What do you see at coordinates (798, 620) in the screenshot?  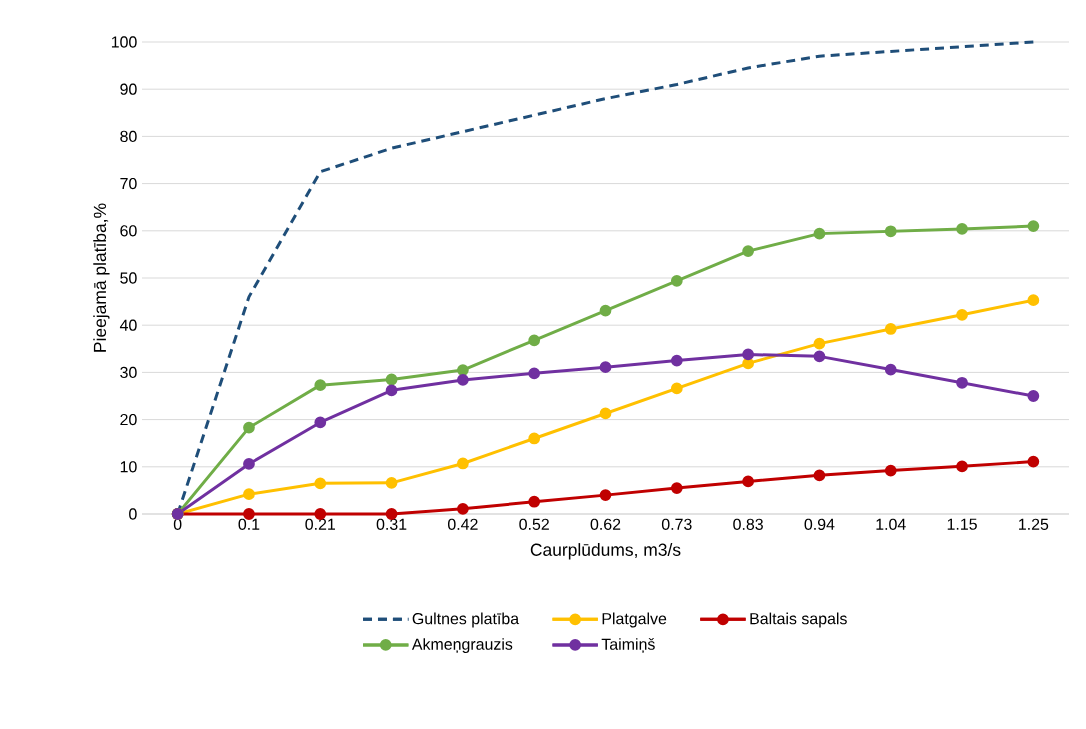 I see `legend-label: Baltais sapals` at bounding box center [798, 620].